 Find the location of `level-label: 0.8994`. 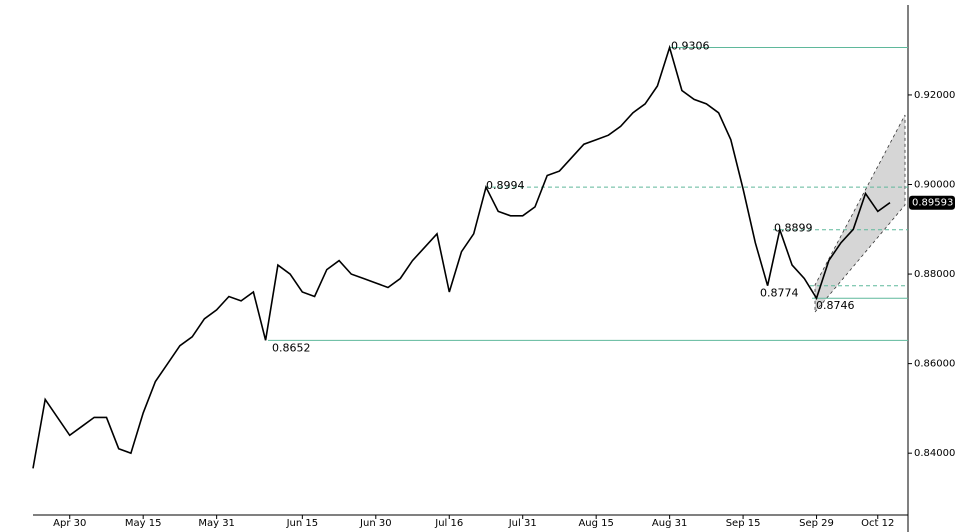

level-label: 0.8994 is located at coordinates (505, 185).